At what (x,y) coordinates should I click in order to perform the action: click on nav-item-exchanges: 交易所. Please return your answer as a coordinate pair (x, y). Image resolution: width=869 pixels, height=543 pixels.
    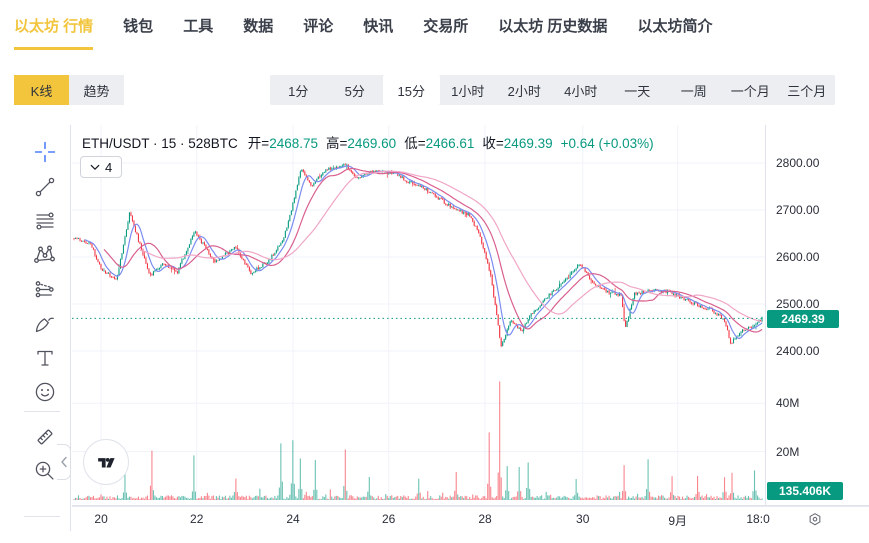
    Looking at the image, I should click on (446, 26).